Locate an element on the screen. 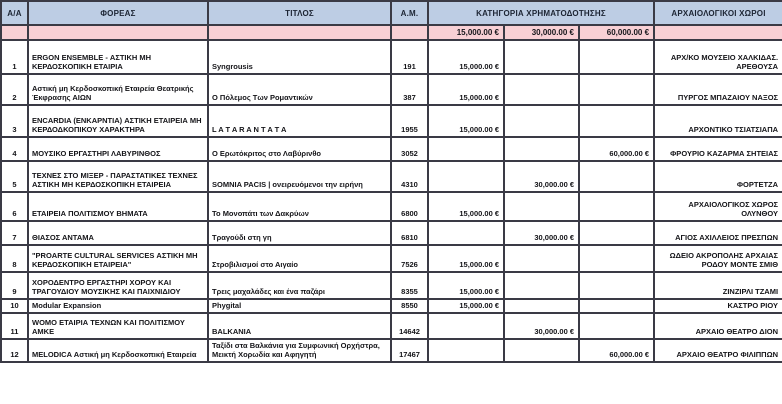  header-aa: Α/Α is located at coordinates (14, 13).